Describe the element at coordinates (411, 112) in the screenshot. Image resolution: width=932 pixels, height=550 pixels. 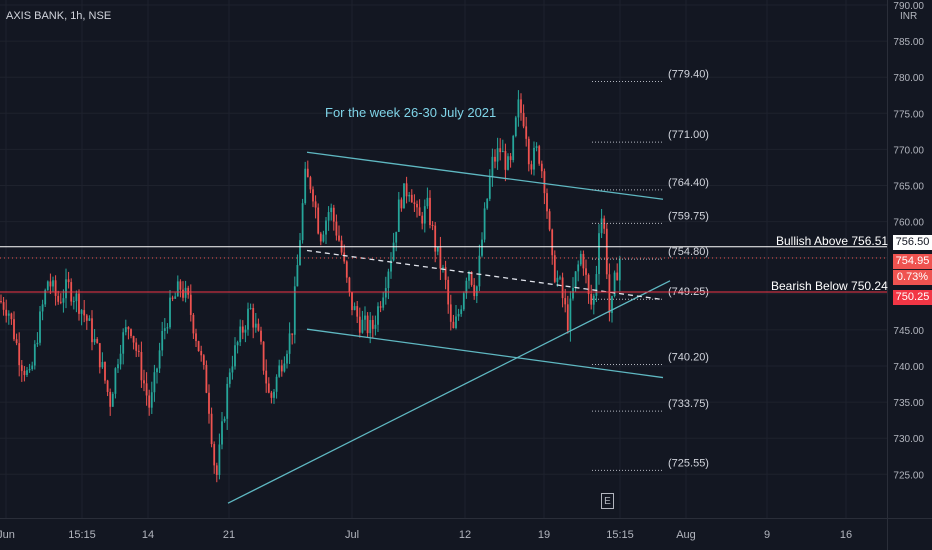
I see `chart-note: For the week 26-30 July 2021` at that location.